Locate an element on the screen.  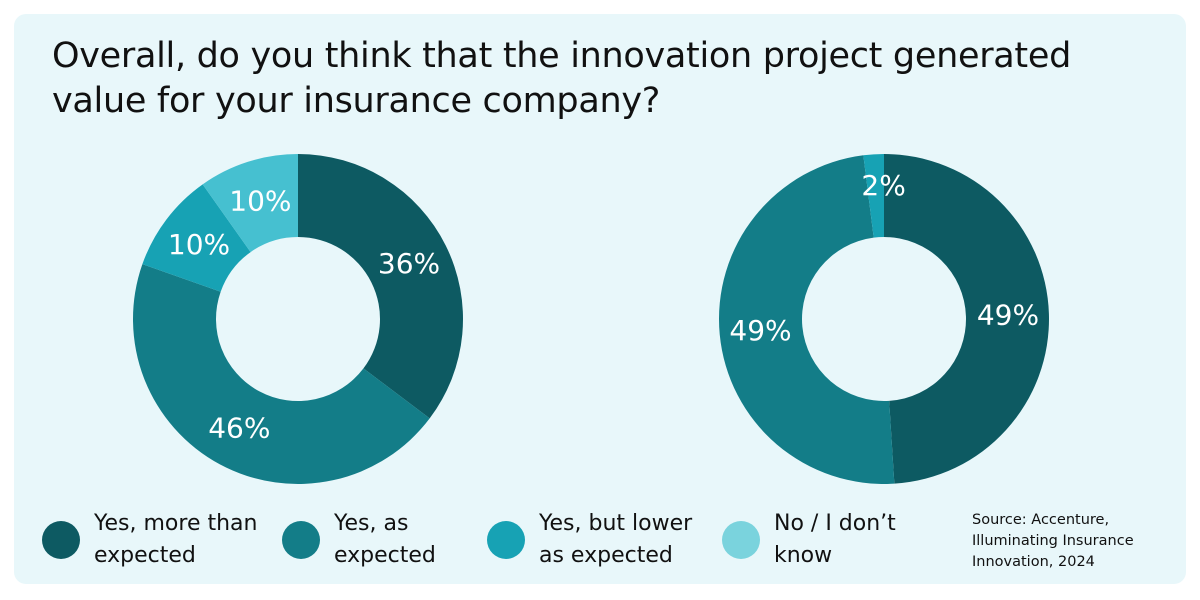
legend-item-more-than-expected: Yes, more than expected is located at coordinates (155, 540).